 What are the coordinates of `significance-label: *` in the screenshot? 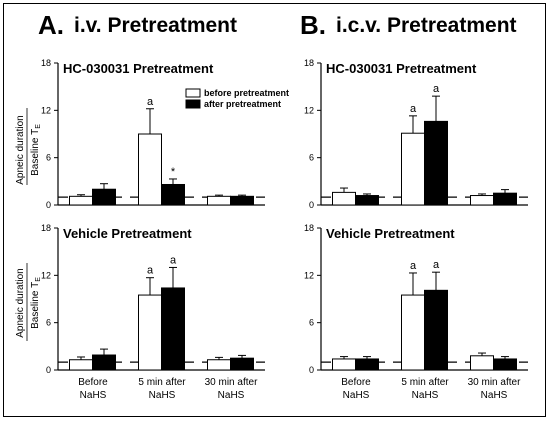 It's located at (173, 172).